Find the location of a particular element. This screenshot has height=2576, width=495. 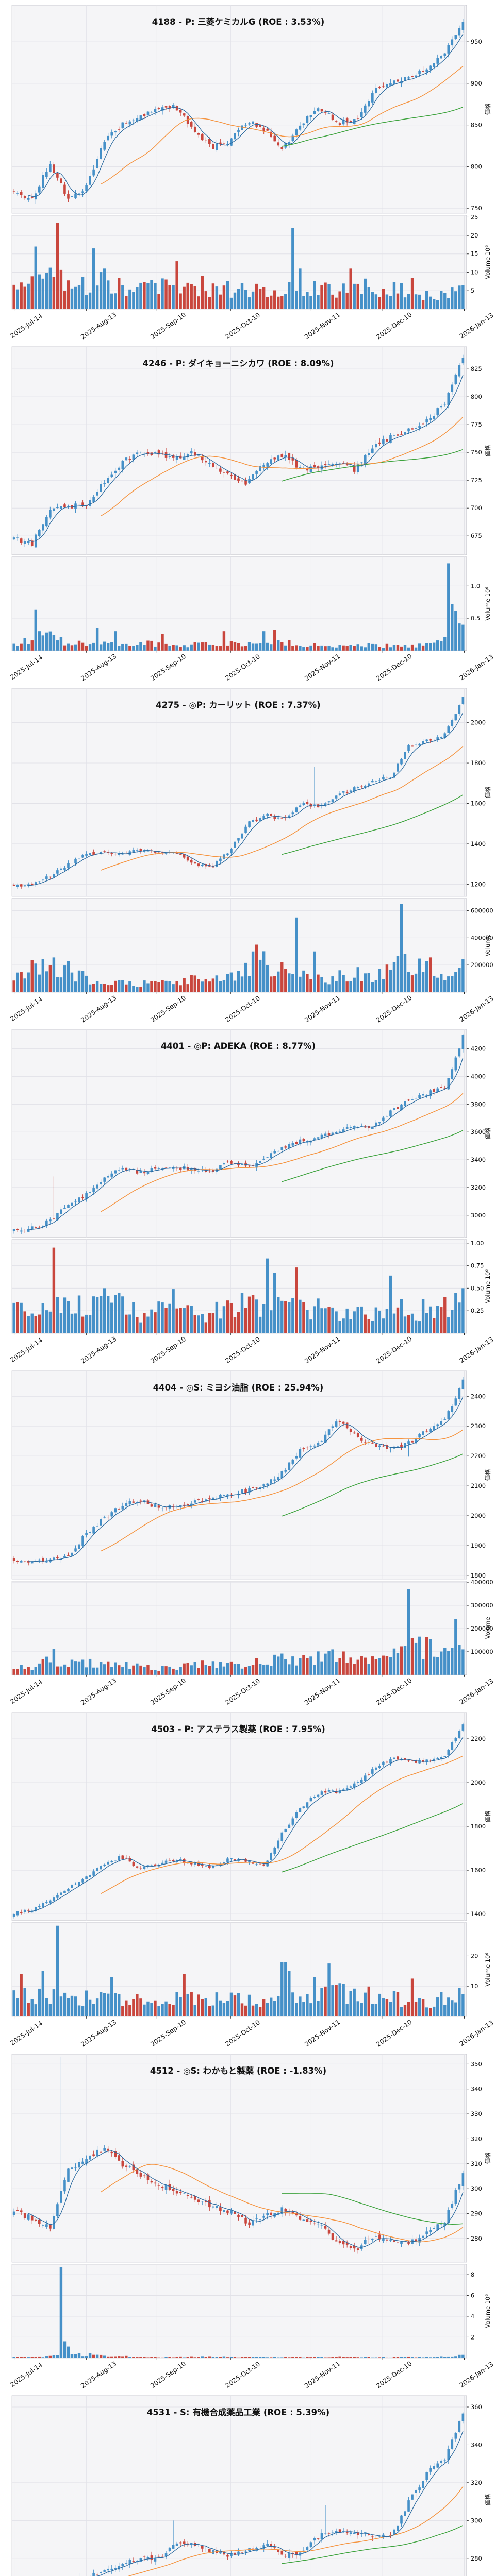

price-tick-label: 300 is located at coordinates (476, 2188).